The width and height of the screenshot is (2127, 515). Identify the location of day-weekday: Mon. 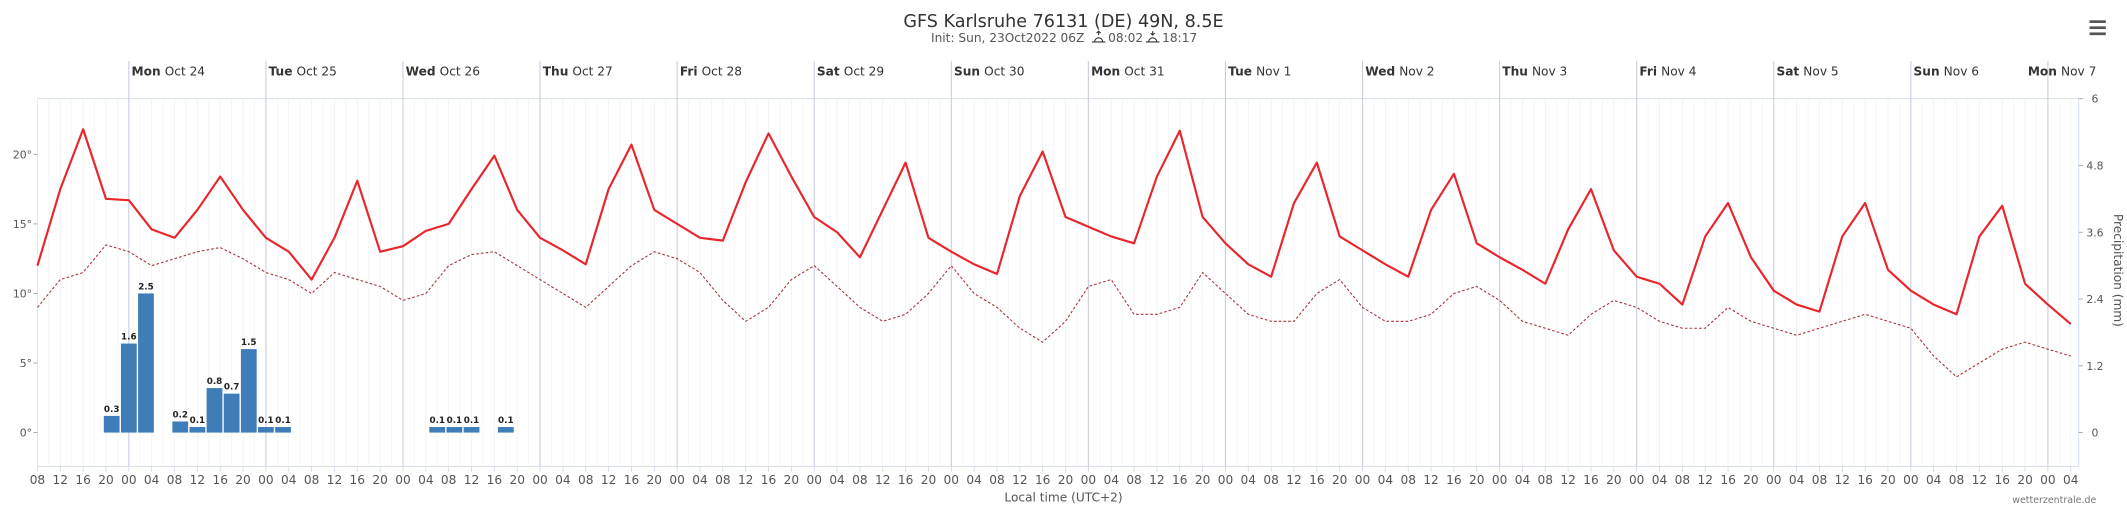
(1105, 72).